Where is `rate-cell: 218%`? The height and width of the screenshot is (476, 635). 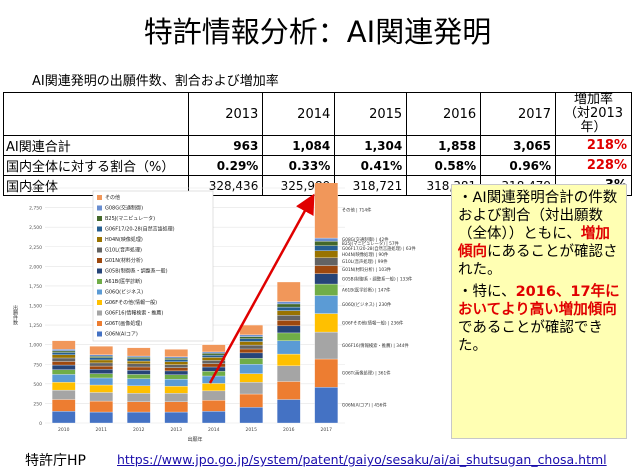 rate-cell: 218% is located at coordinates (593, 145).